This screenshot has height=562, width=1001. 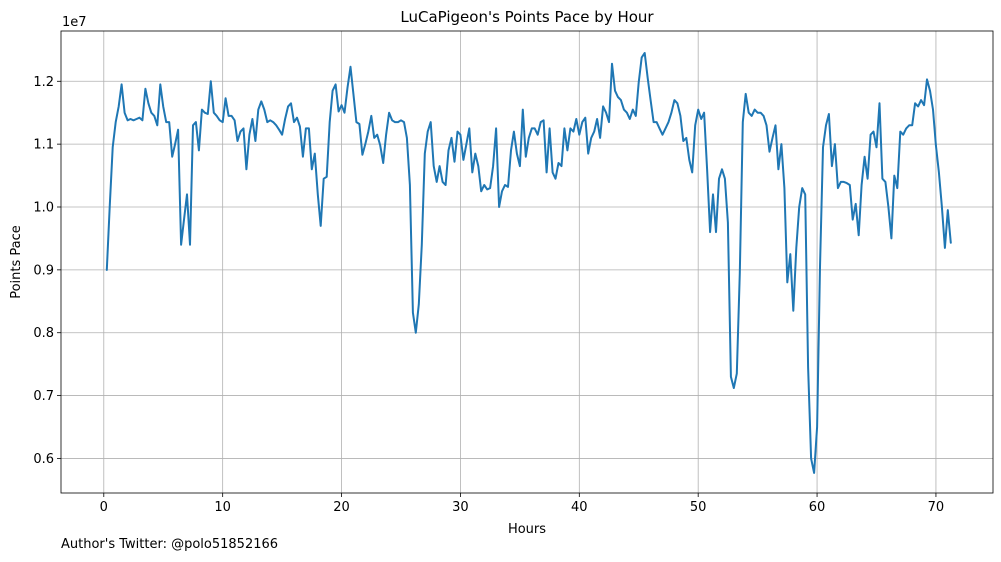 What do you see at coordinates (527, 529) in the screenshot?
I see `x-axis-label: Hours` at bounding box center [527, 529].